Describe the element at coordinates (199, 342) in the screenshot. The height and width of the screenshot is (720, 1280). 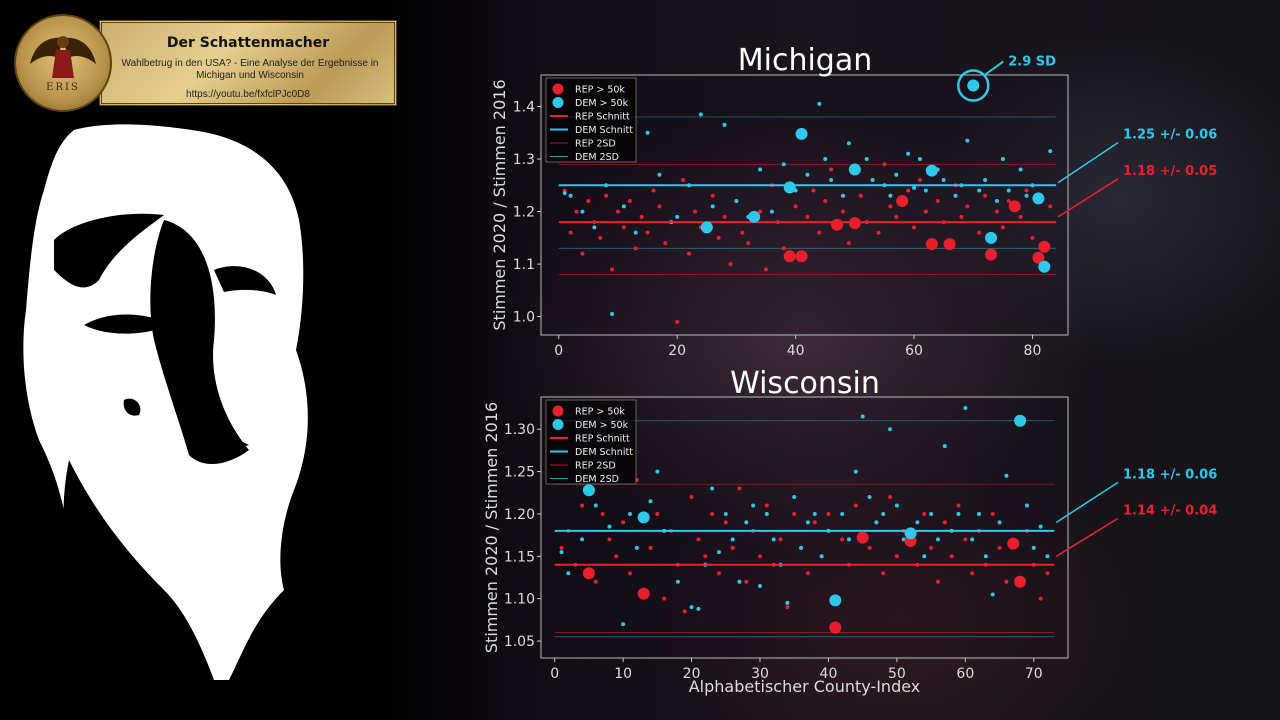
I see `portrait-face-shadow` at that location.